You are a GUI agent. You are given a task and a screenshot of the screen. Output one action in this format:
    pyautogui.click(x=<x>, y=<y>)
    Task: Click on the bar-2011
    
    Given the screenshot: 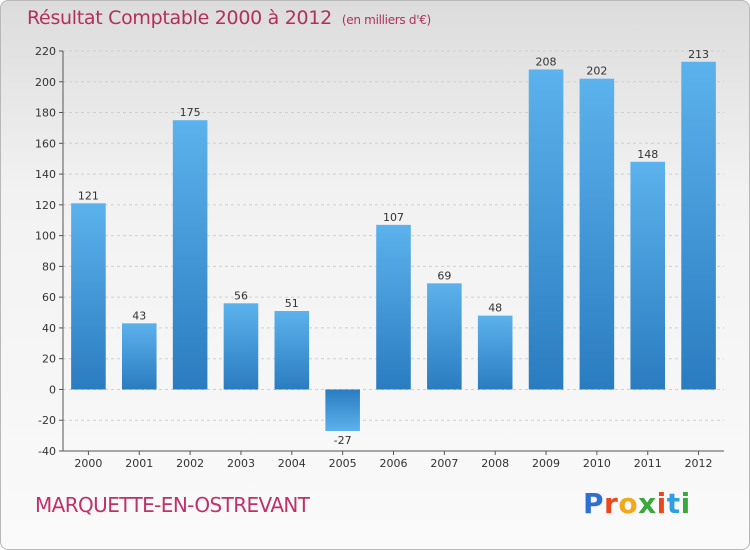 What is the action you would take?
    pyautogui.click(x=648, y=275)
    